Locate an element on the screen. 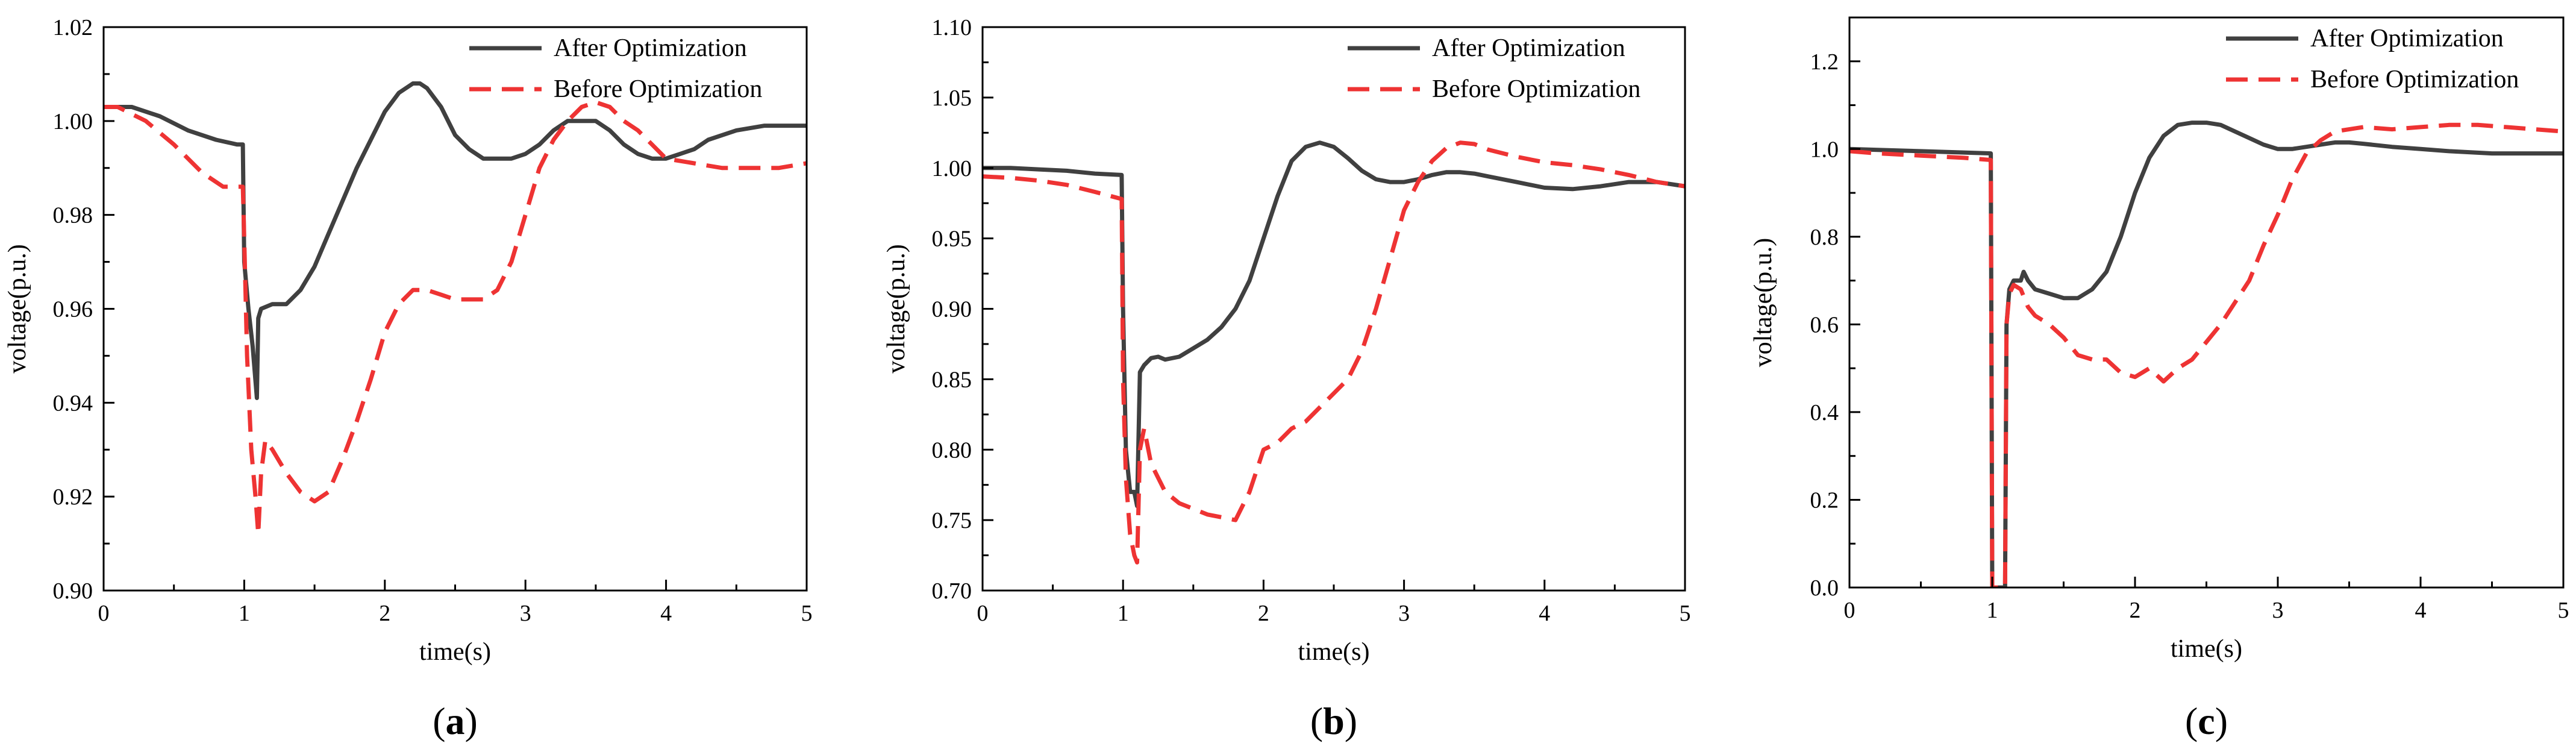 The image size is (2576, 749). y-tick-label: 0.75 is located at coordinates (952, 520).